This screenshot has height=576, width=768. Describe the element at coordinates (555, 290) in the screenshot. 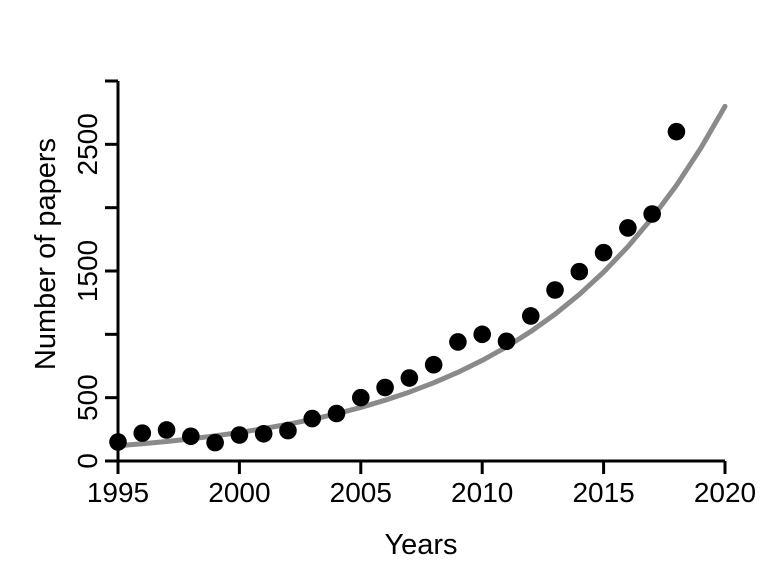

I see `data-point-2013` at that location.